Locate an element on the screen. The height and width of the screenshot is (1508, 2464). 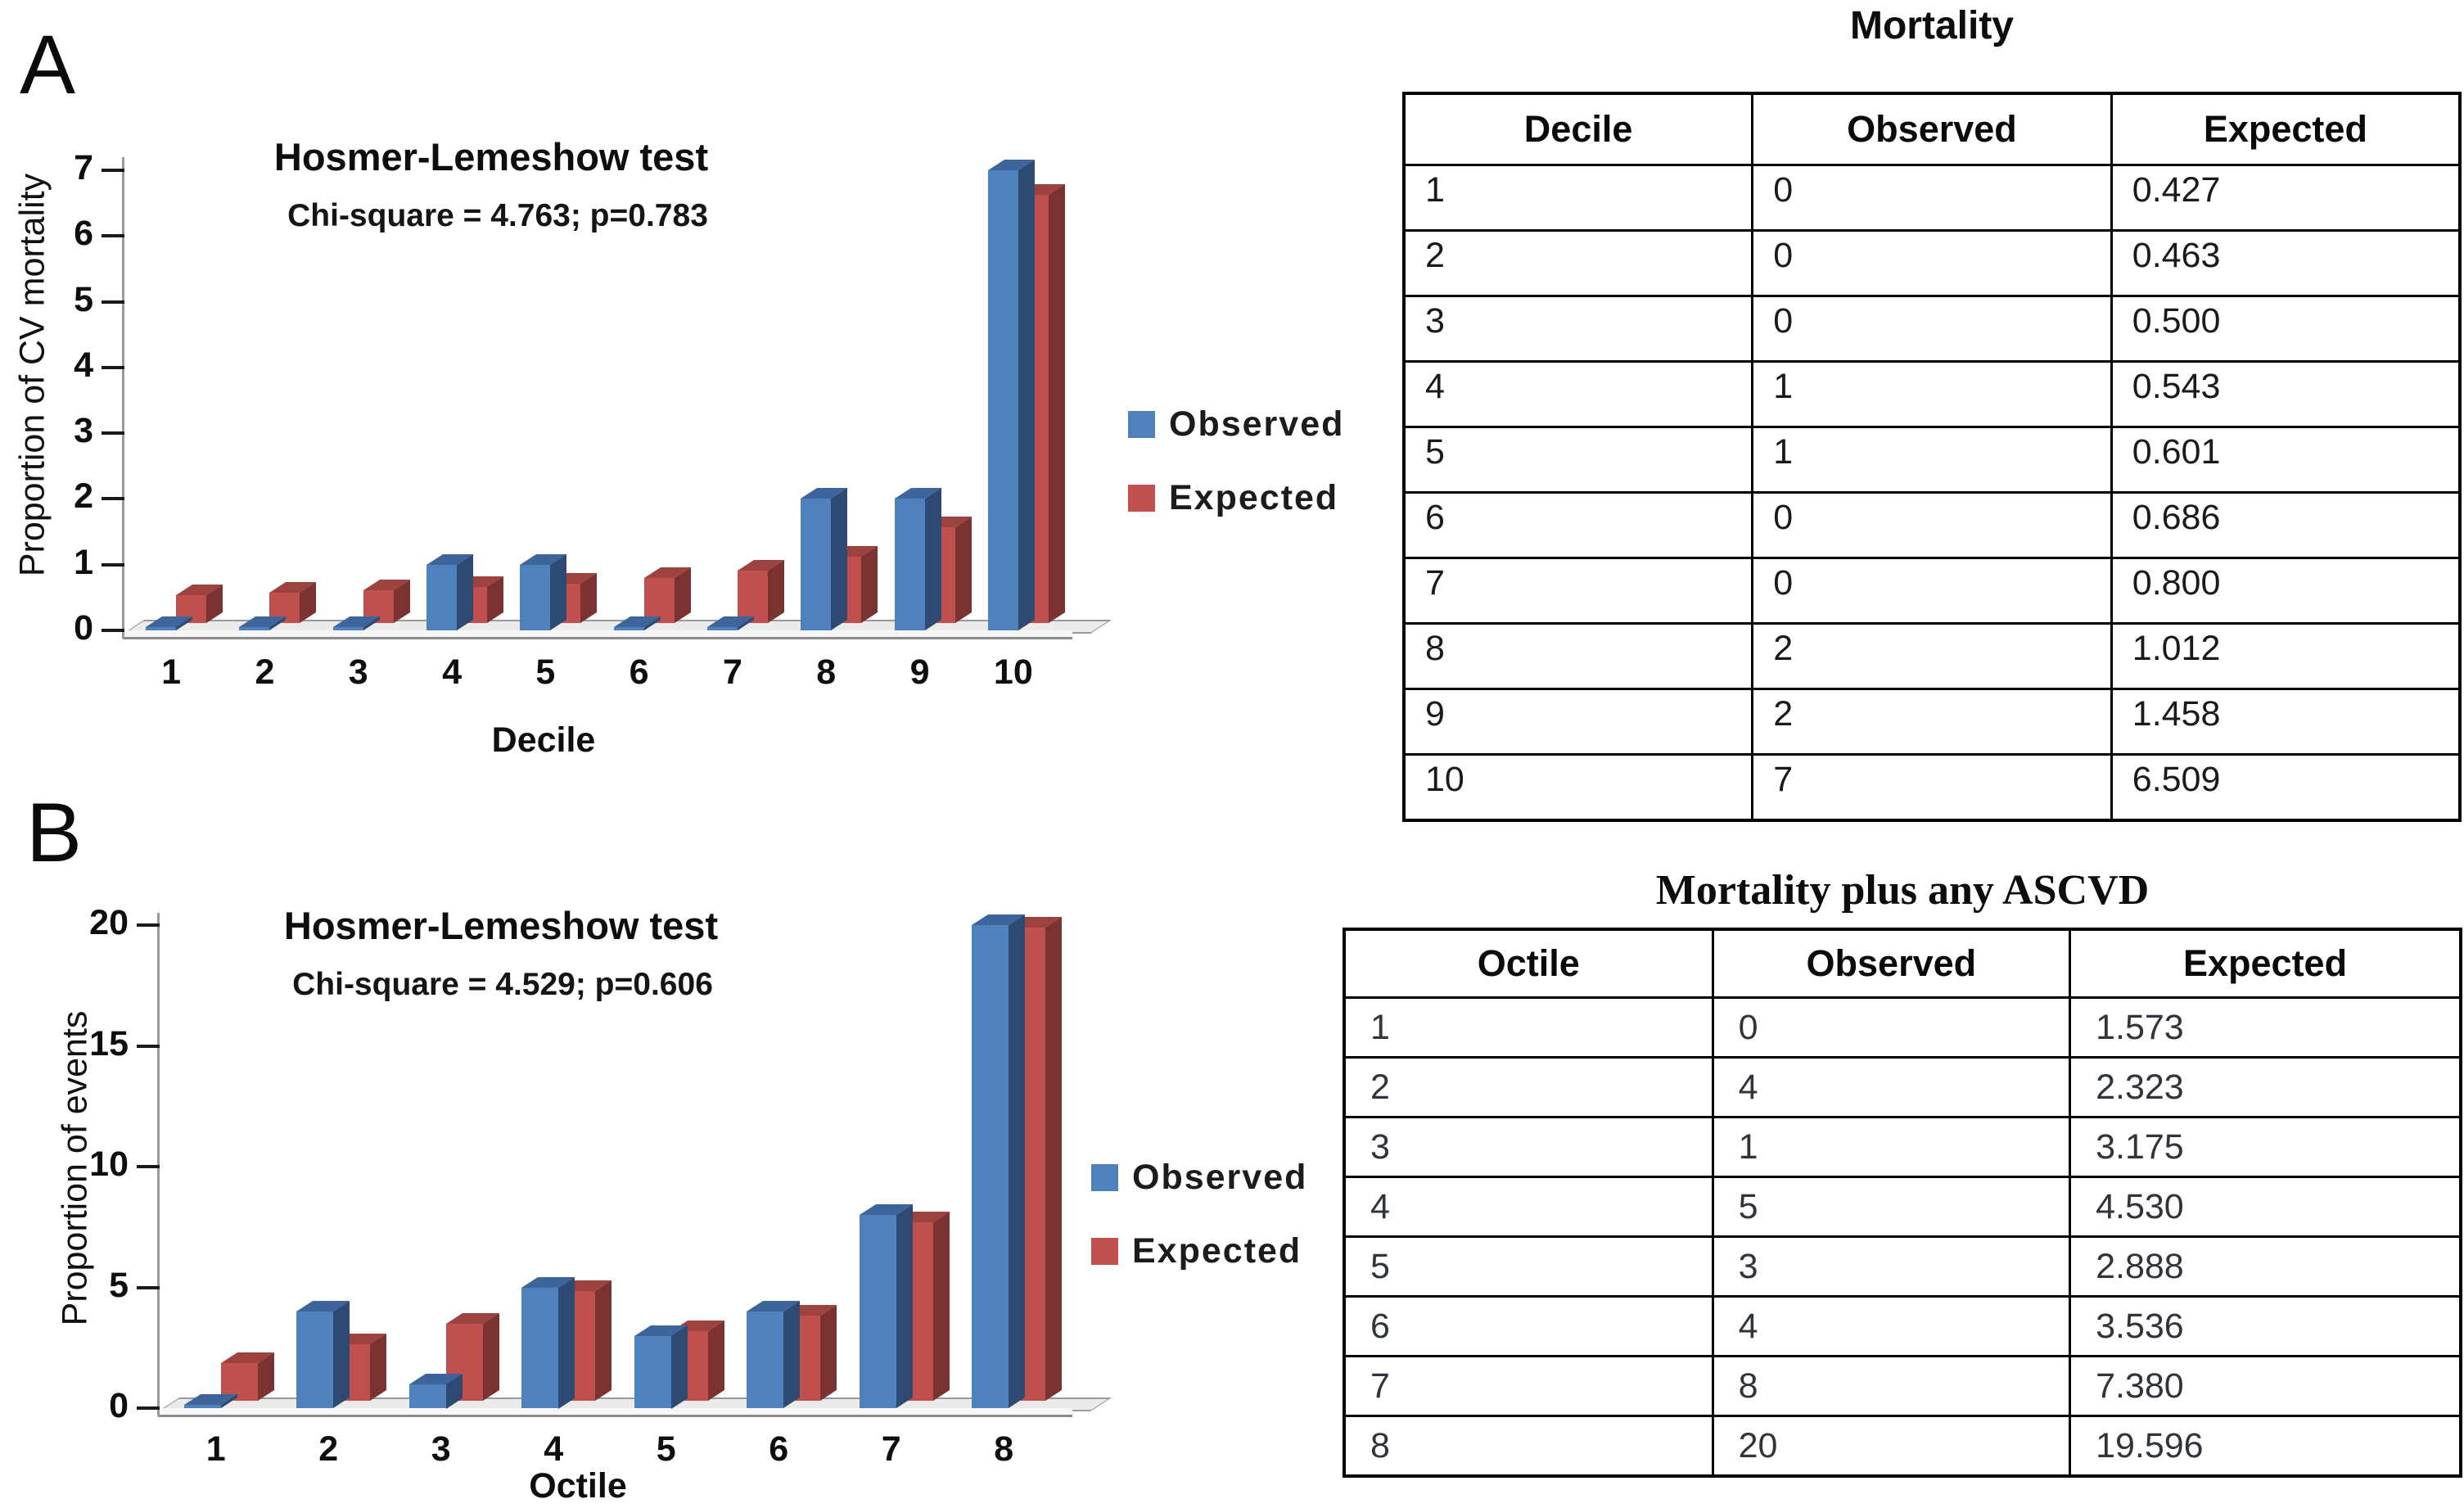
expected-cell: 1.012 is located at coordinates (2286, 656).